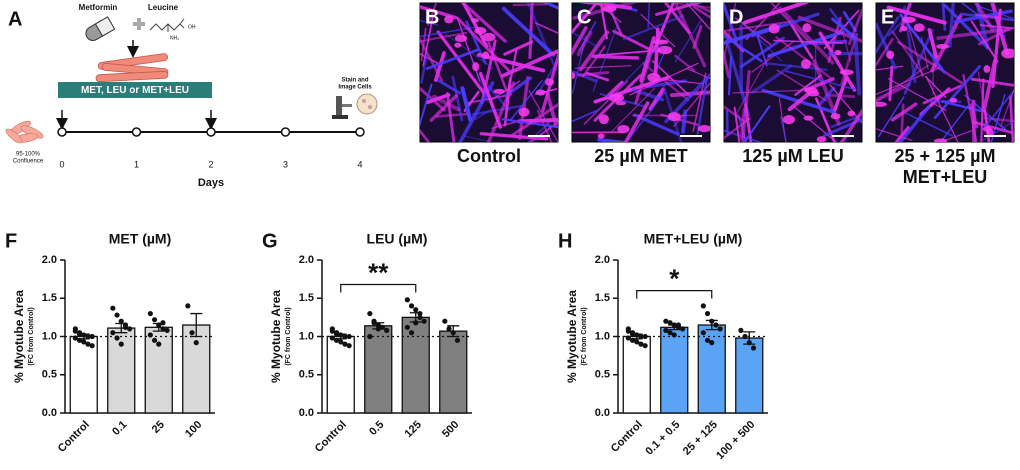 The width and height of the screenshot is (1020, 470). What do you see at coordinates (140, 239) in the screenshot?
I see `chart-title: MET (µM)` at bounding box center [140, 239].